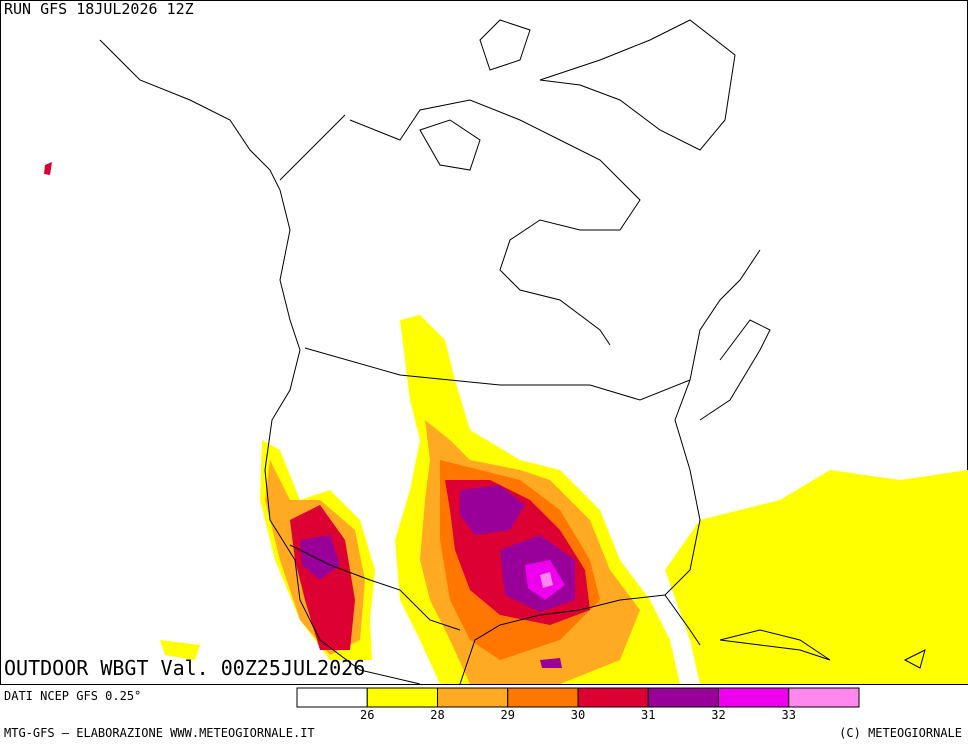 The image size is (968, 745). Describe the element at coordinates (73, 696) in the screenshot. I see `source-label: DATI NCEP GFS 0.25°` at that location.